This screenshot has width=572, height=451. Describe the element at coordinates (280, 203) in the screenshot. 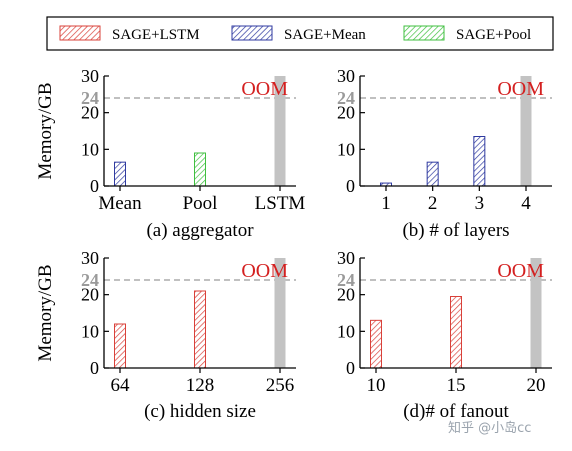

I see `x-tick-label: LSTM` at that location.